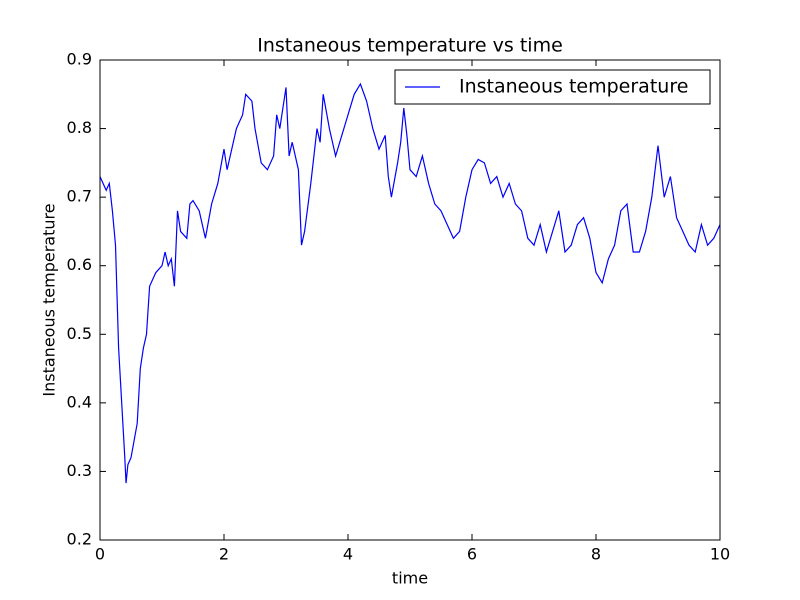  I want to click on y-tick-label: 0.8, so click(79, 127).